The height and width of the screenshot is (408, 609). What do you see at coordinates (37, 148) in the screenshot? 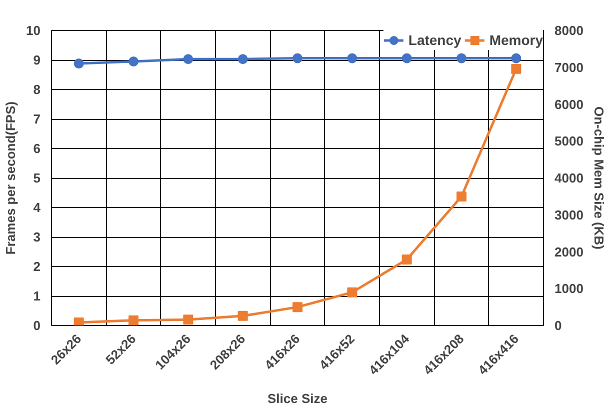
I see `y-tick-label: 6` at bounding box center [37, 148].